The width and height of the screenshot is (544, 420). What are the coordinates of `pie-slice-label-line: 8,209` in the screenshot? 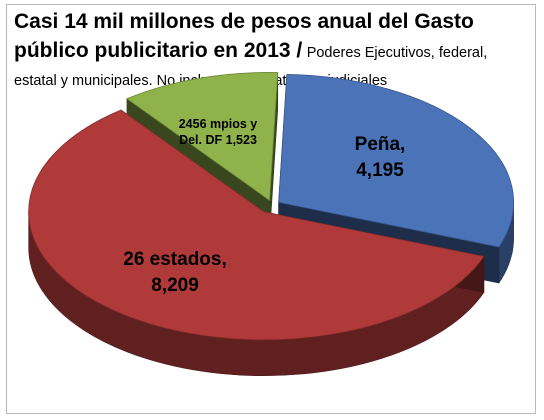 It's located at (175, 285).